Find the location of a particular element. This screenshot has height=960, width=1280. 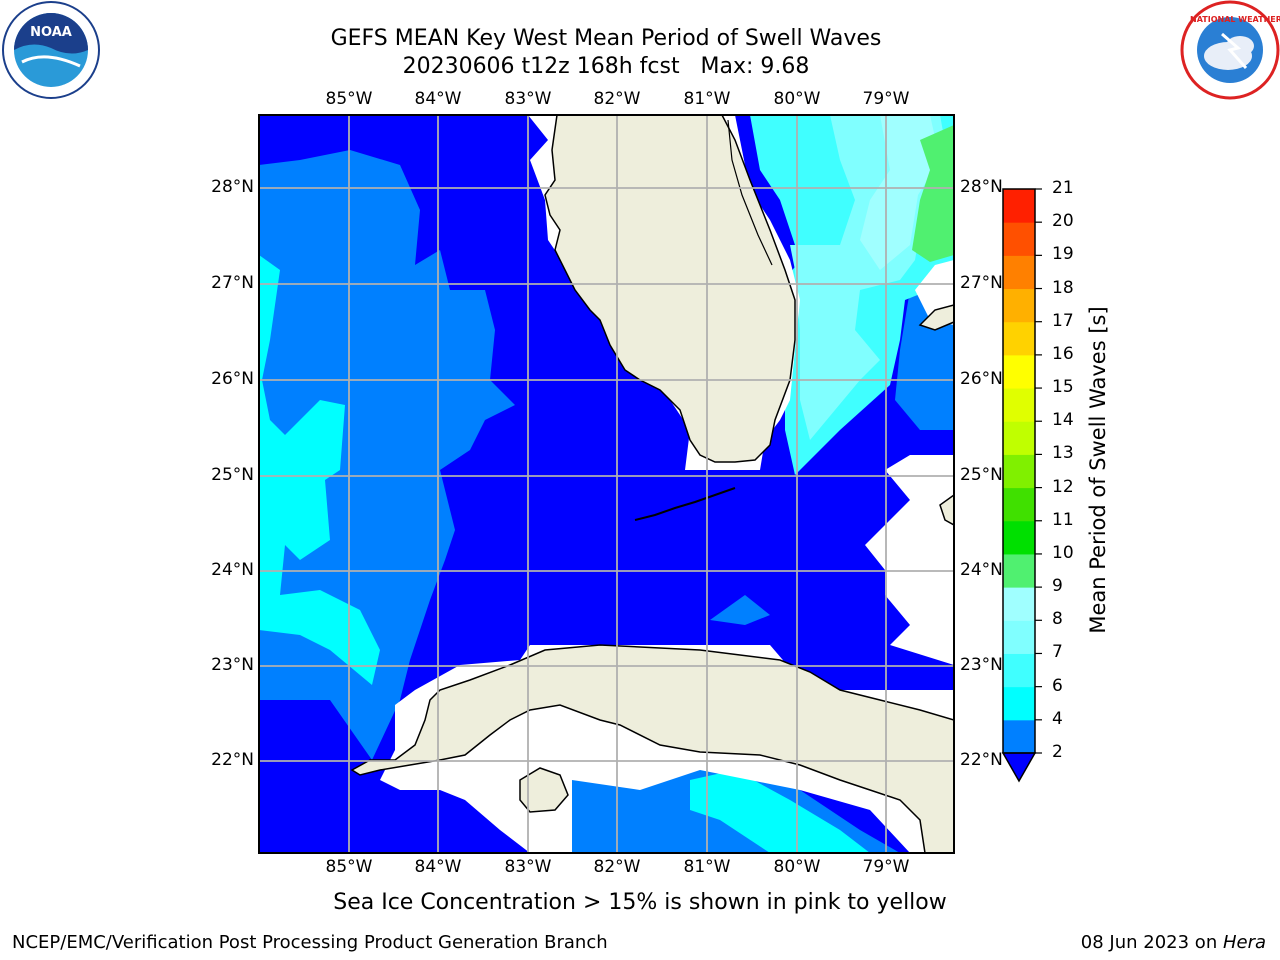

lon-label-bottom-79w: 79°W is located at coordinates (886, 867).